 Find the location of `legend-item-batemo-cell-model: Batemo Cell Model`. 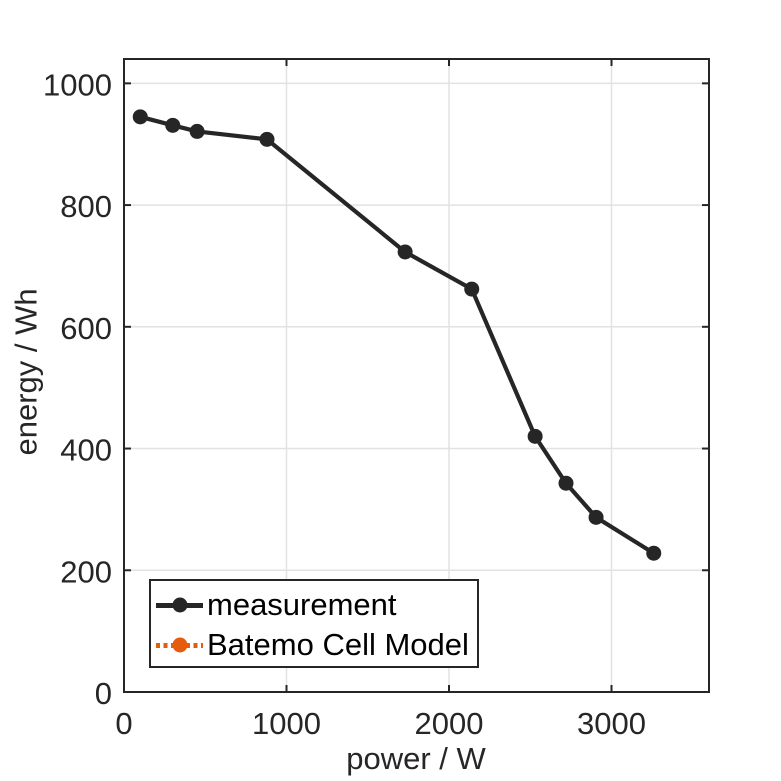

legend-item-batemo-cell-model: Batemo Cell Model is located at coordinates (312, 645).